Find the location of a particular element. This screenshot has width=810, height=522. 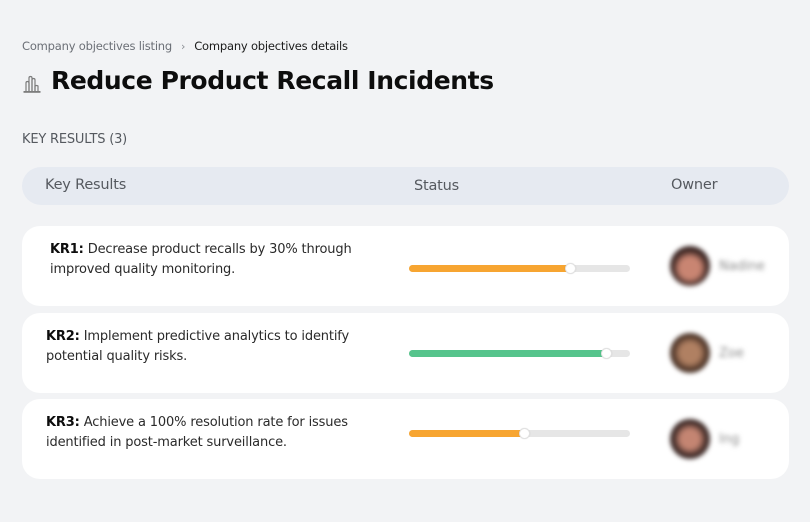

owner-name: Ing is located at coordinates (729, 439).